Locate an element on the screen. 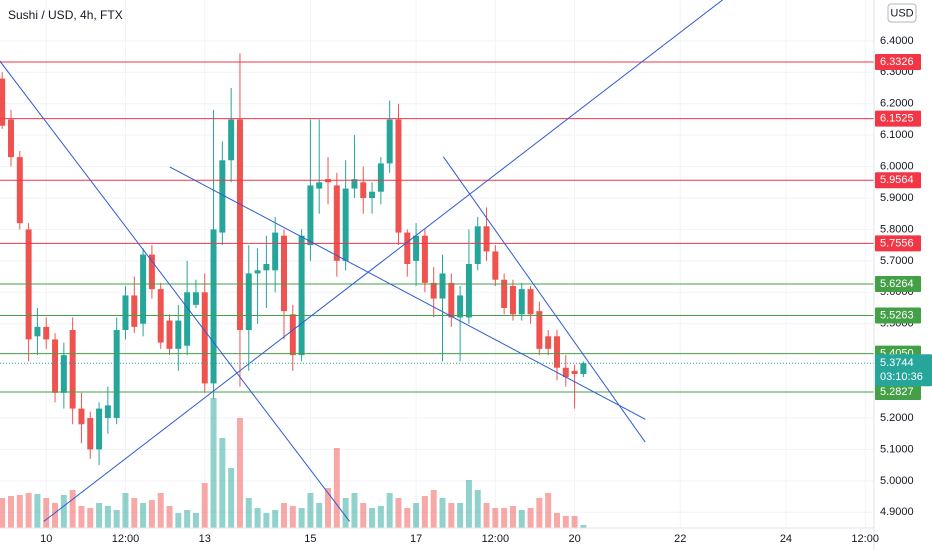 Image resolution: width=932 pixels, height=550 pixels. countdown-label: 03:10:36 is located at coordinates (901, 377).